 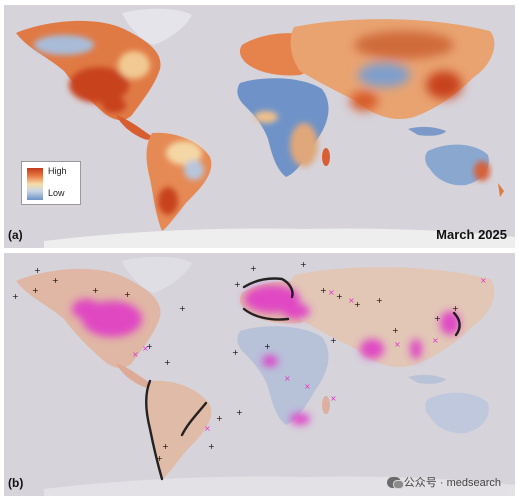 I want to click on legend-high-label: High, so click(x=57, y=171).